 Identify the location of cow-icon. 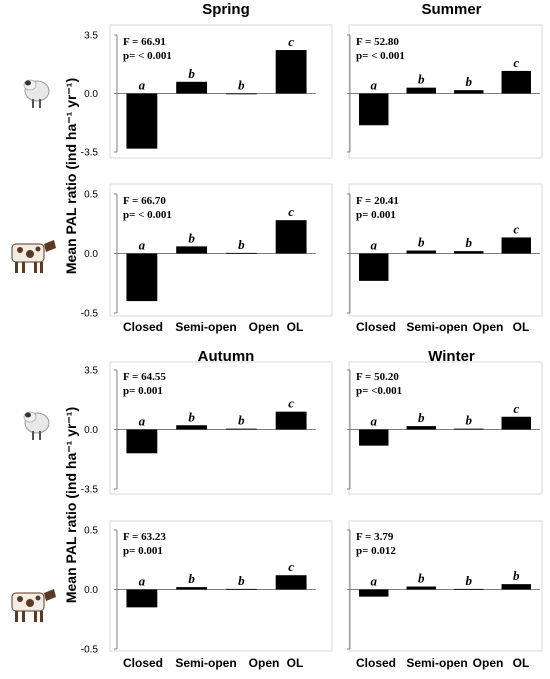
(33, 256).